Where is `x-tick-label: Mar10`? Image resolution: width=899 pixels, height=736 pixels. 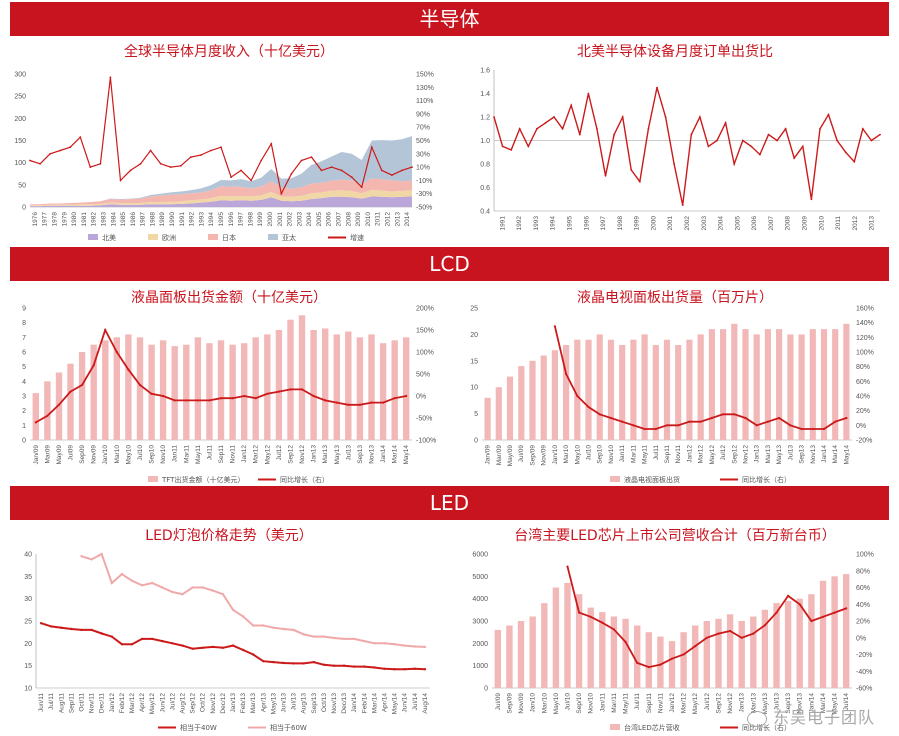
x-tick-label: Mar10 is located at coordinates (117, 454).